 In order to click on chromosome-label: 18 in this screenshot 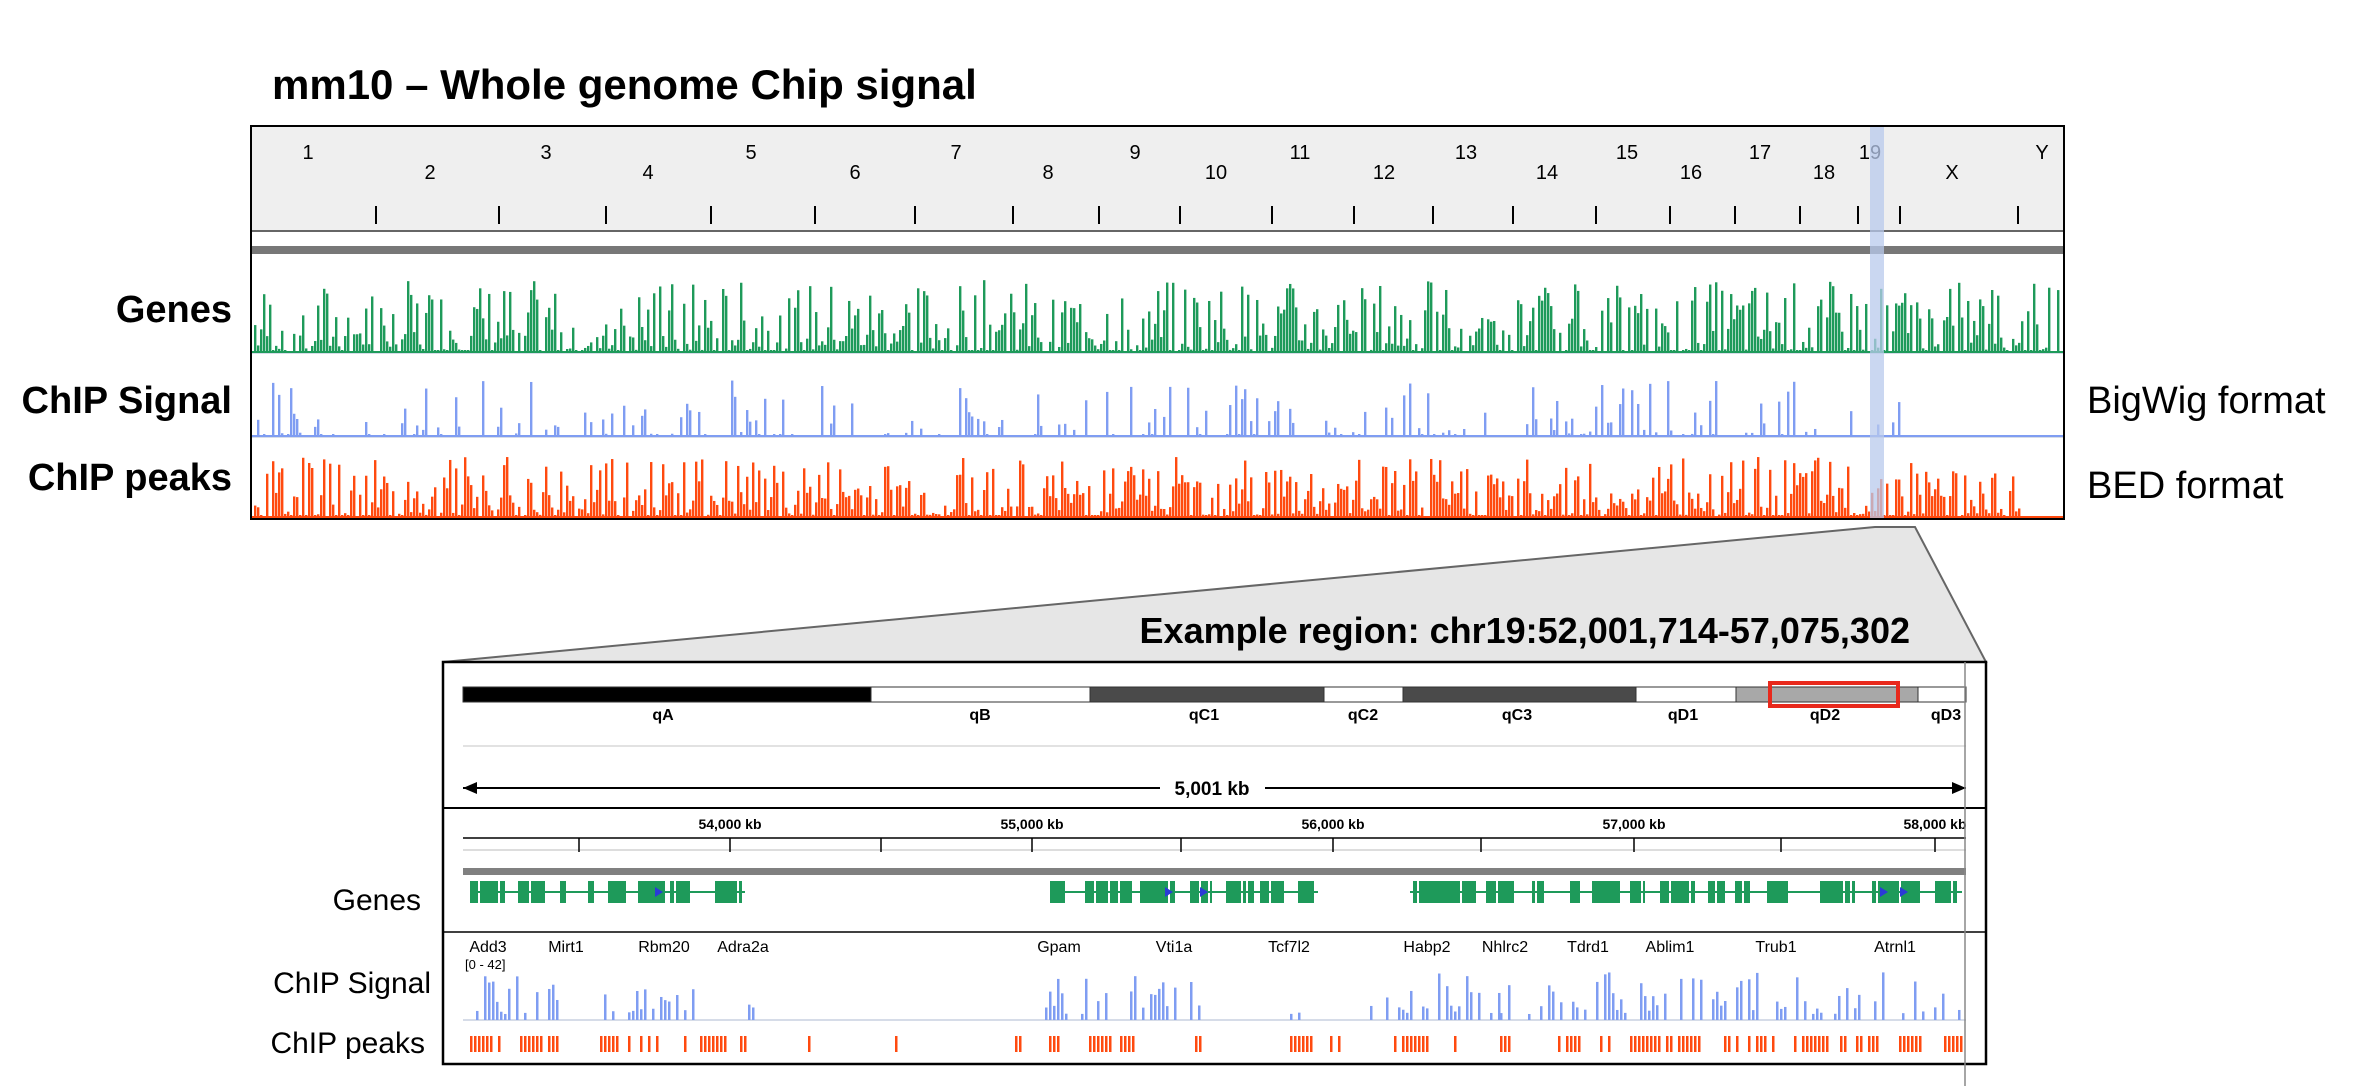, I will do `click(1824, 173)`.